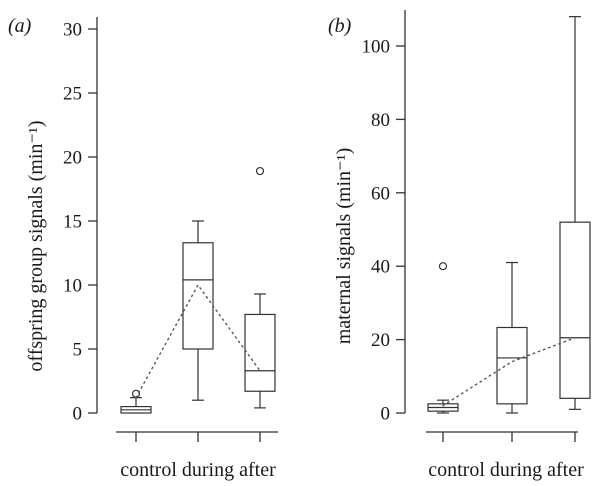 The width and height of the screenshot is (609, 486). I want to click on panel-b-trend-line, so click(509, 372).